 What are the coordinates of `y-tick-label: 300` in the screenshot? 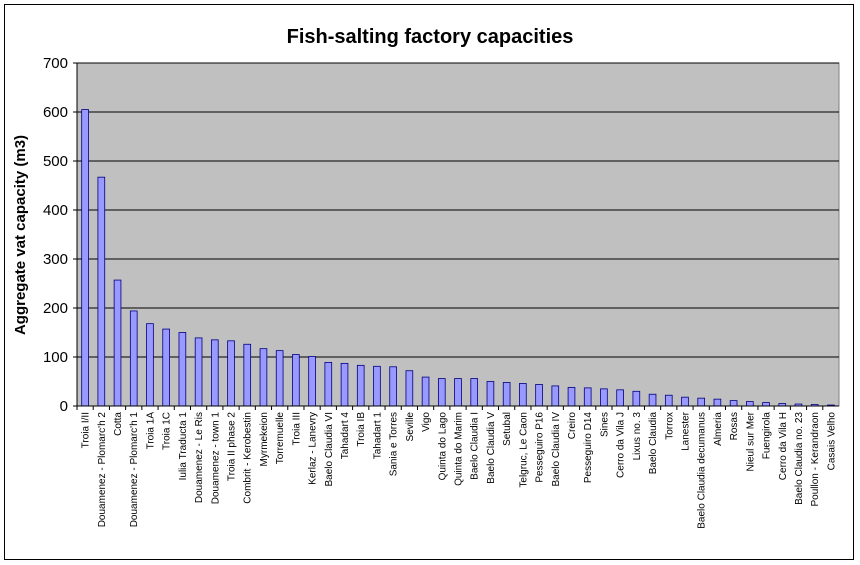 It's located at (55, 259).